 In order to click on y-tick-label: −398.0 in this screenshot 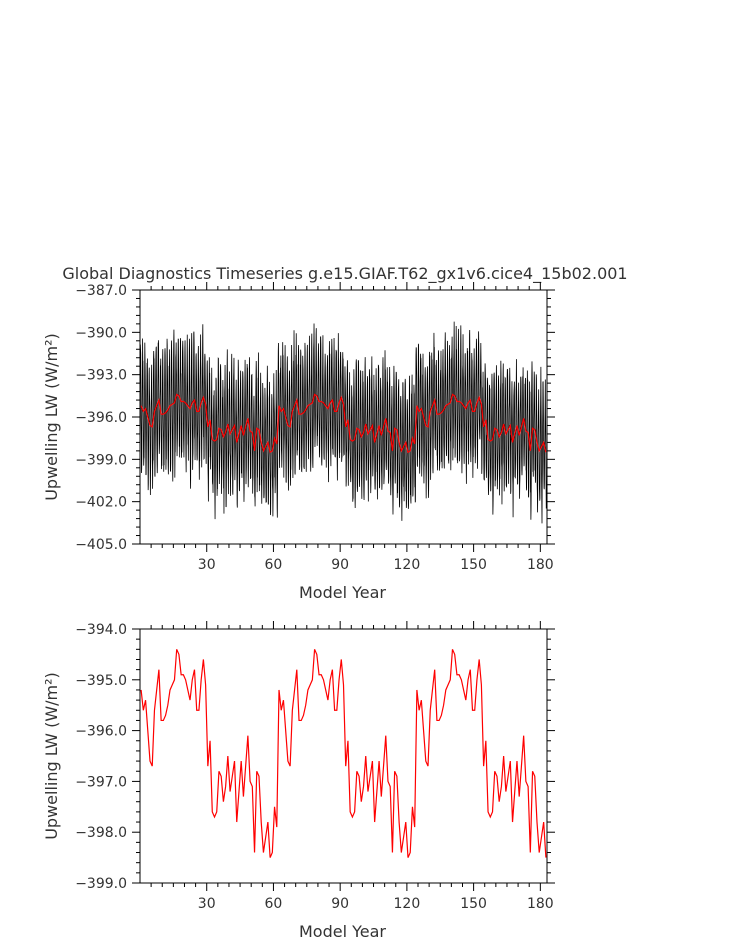, I will do `click(101, 833)`.